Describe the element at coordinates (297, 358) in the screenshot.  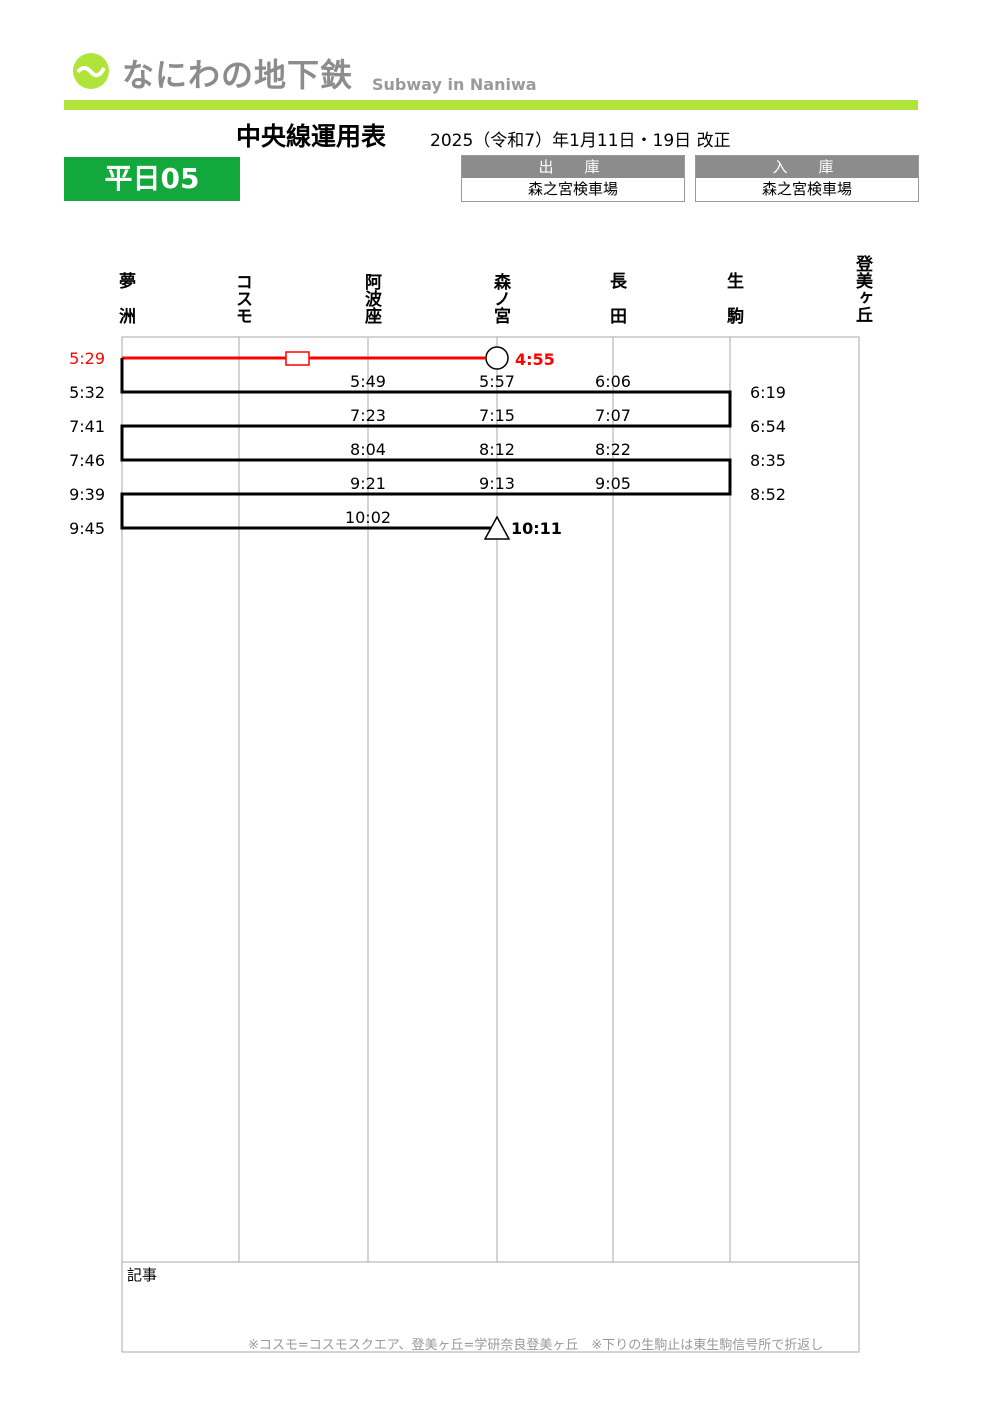
I see `deadhead-marker` at that location.